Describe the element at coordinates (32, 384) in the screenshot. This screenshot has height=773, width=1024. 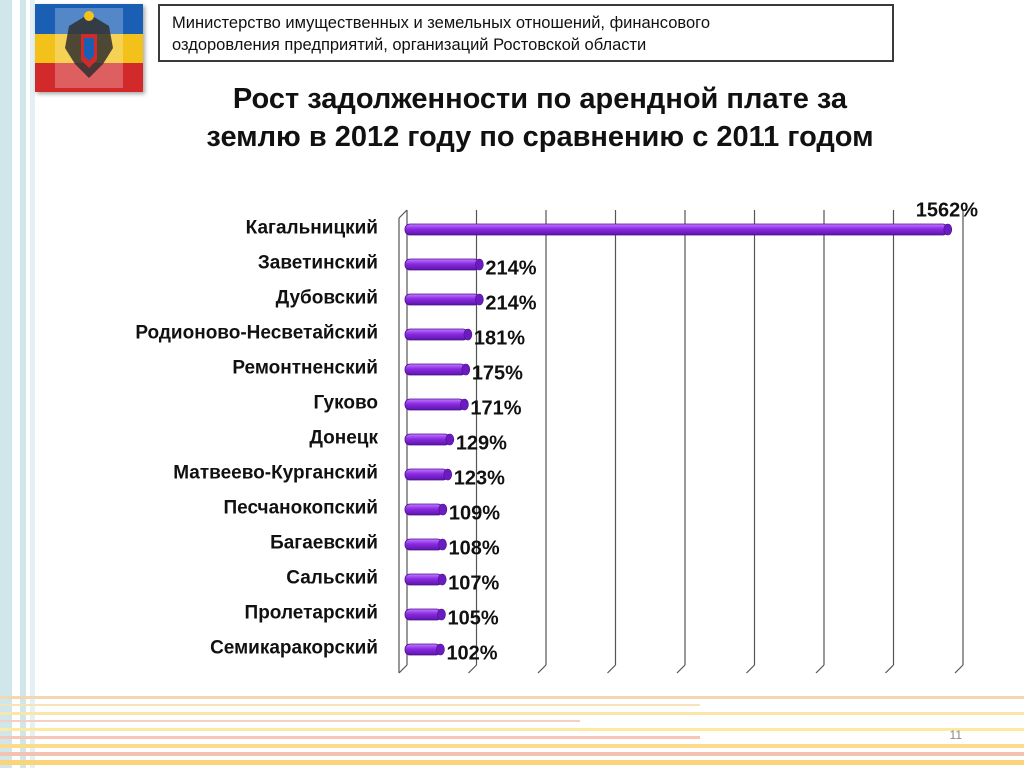
I see `decor-stripe-inner` at that location.